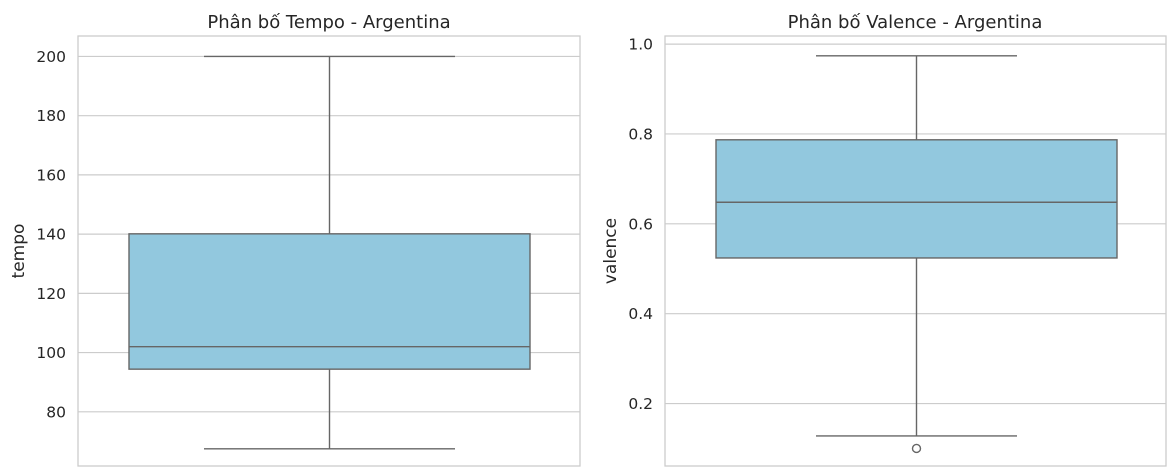  I want to click on y-tick-label: 0.6, so click(640, 224).